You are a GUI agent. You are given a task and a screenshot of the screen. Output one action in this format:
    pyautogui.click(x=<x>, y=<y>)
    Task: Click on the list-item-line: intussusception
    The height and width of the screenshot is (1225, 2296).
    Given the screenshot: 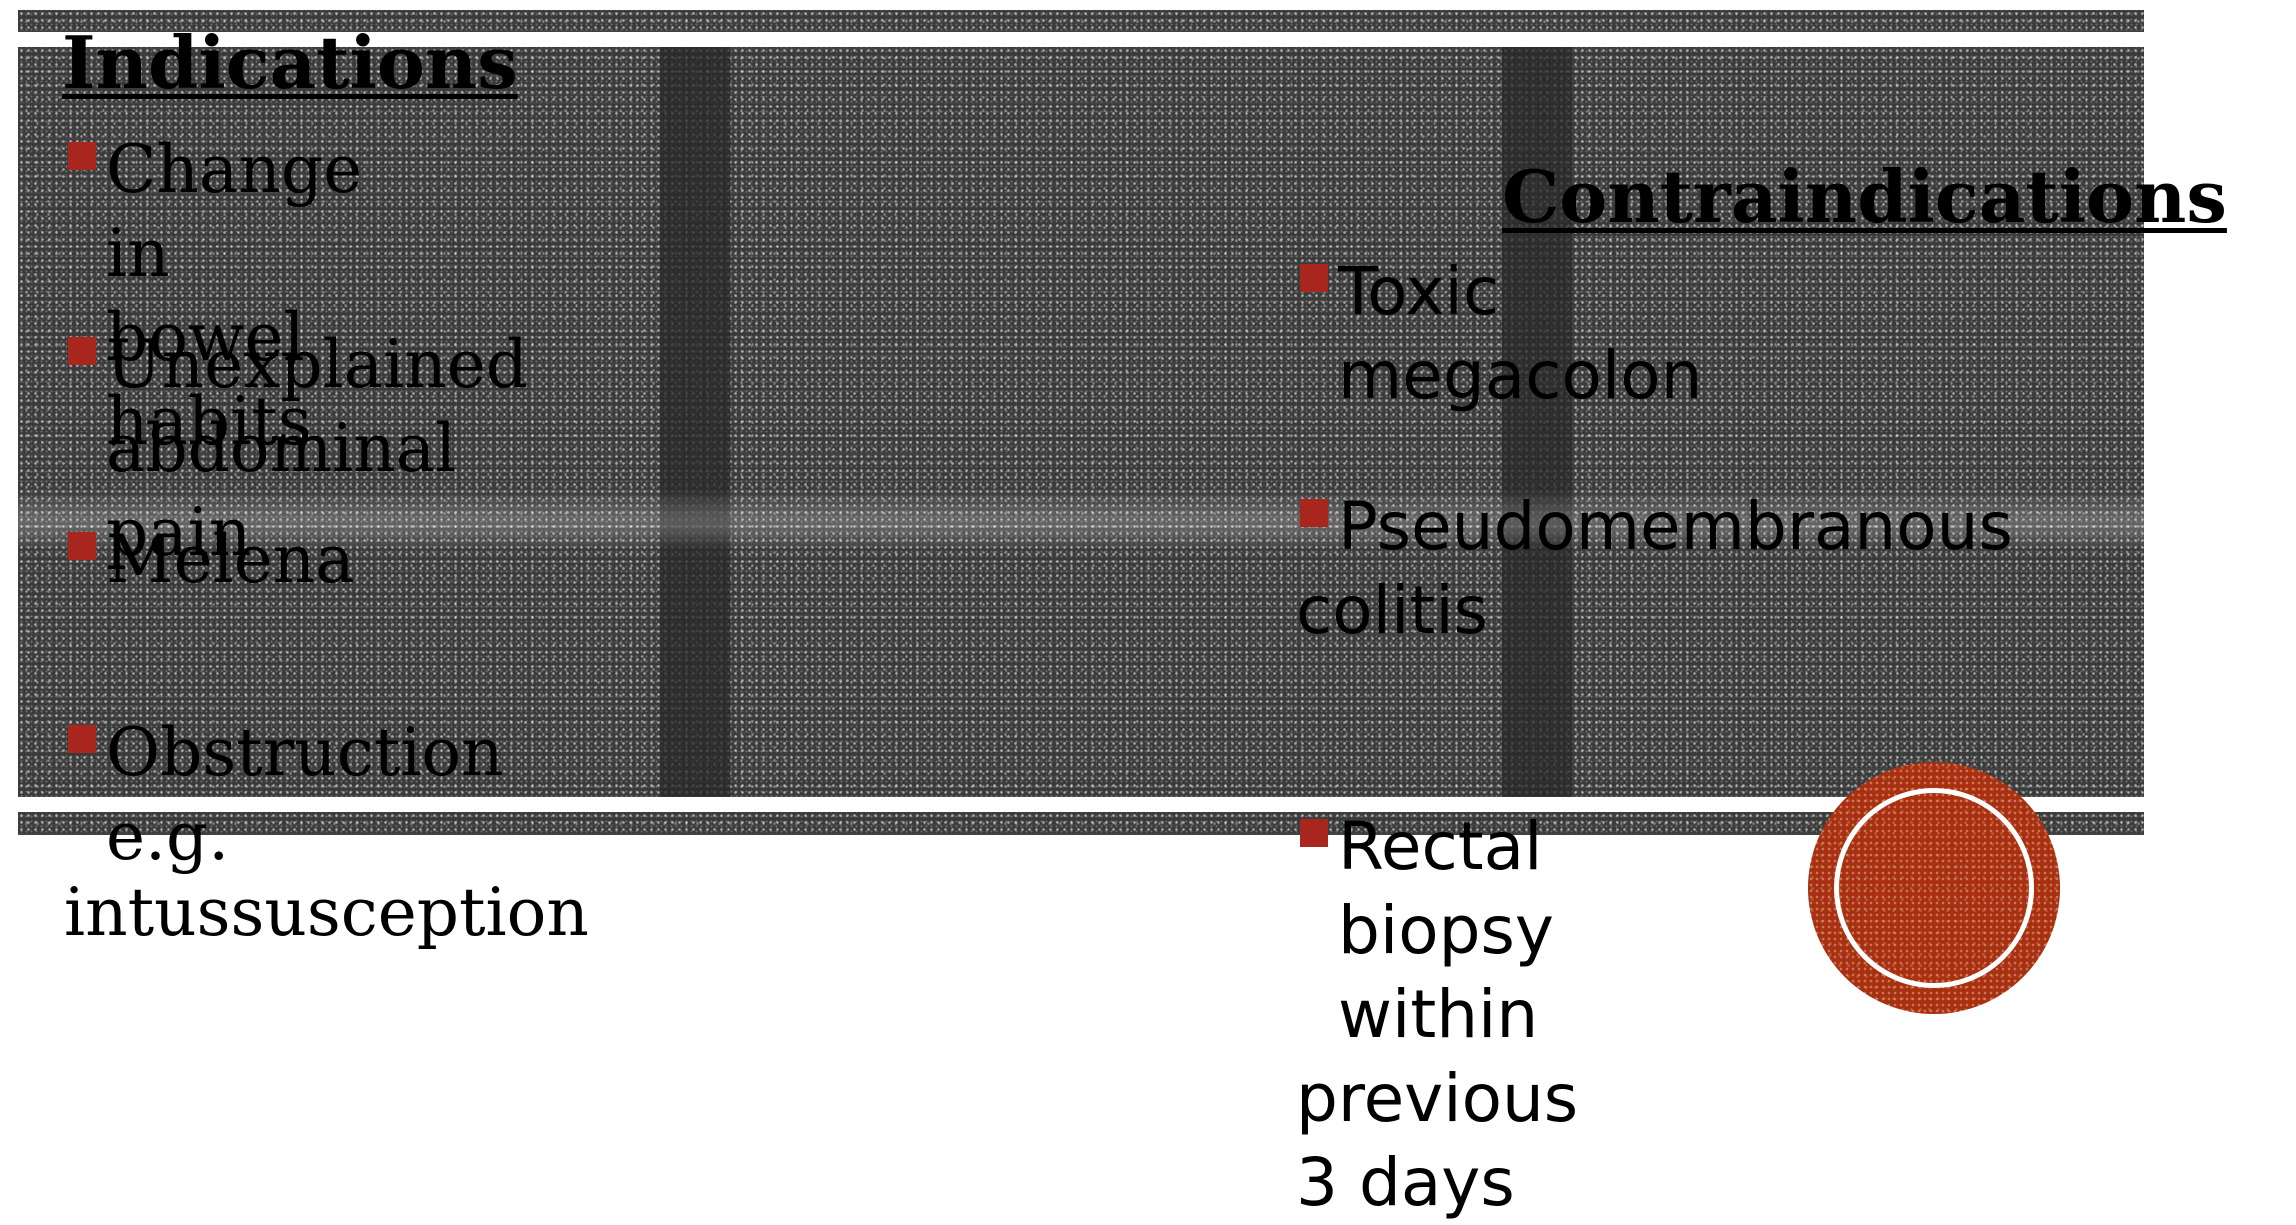 What is the action you would take?
    pyautogui.click(x=326, y=912)
    